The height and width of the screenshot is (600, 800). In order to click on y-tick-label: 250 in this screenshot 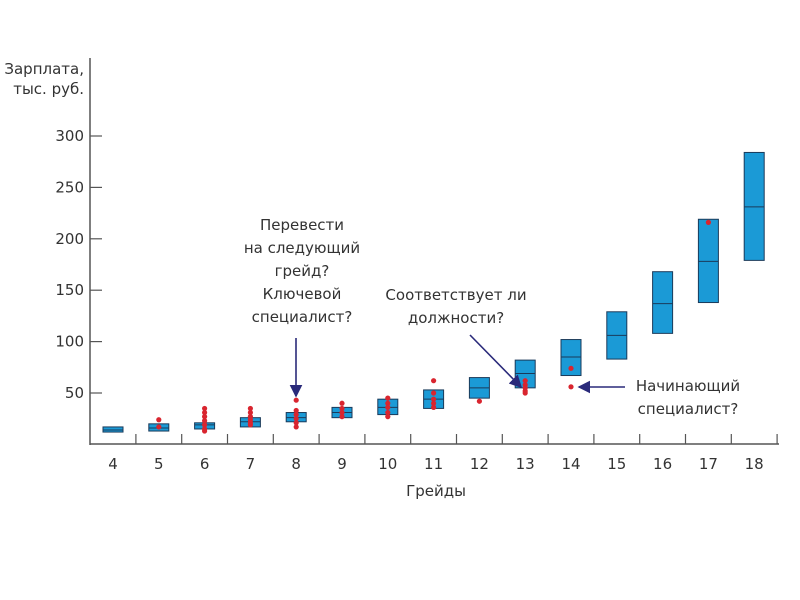, I will do `click(69, 187)`.